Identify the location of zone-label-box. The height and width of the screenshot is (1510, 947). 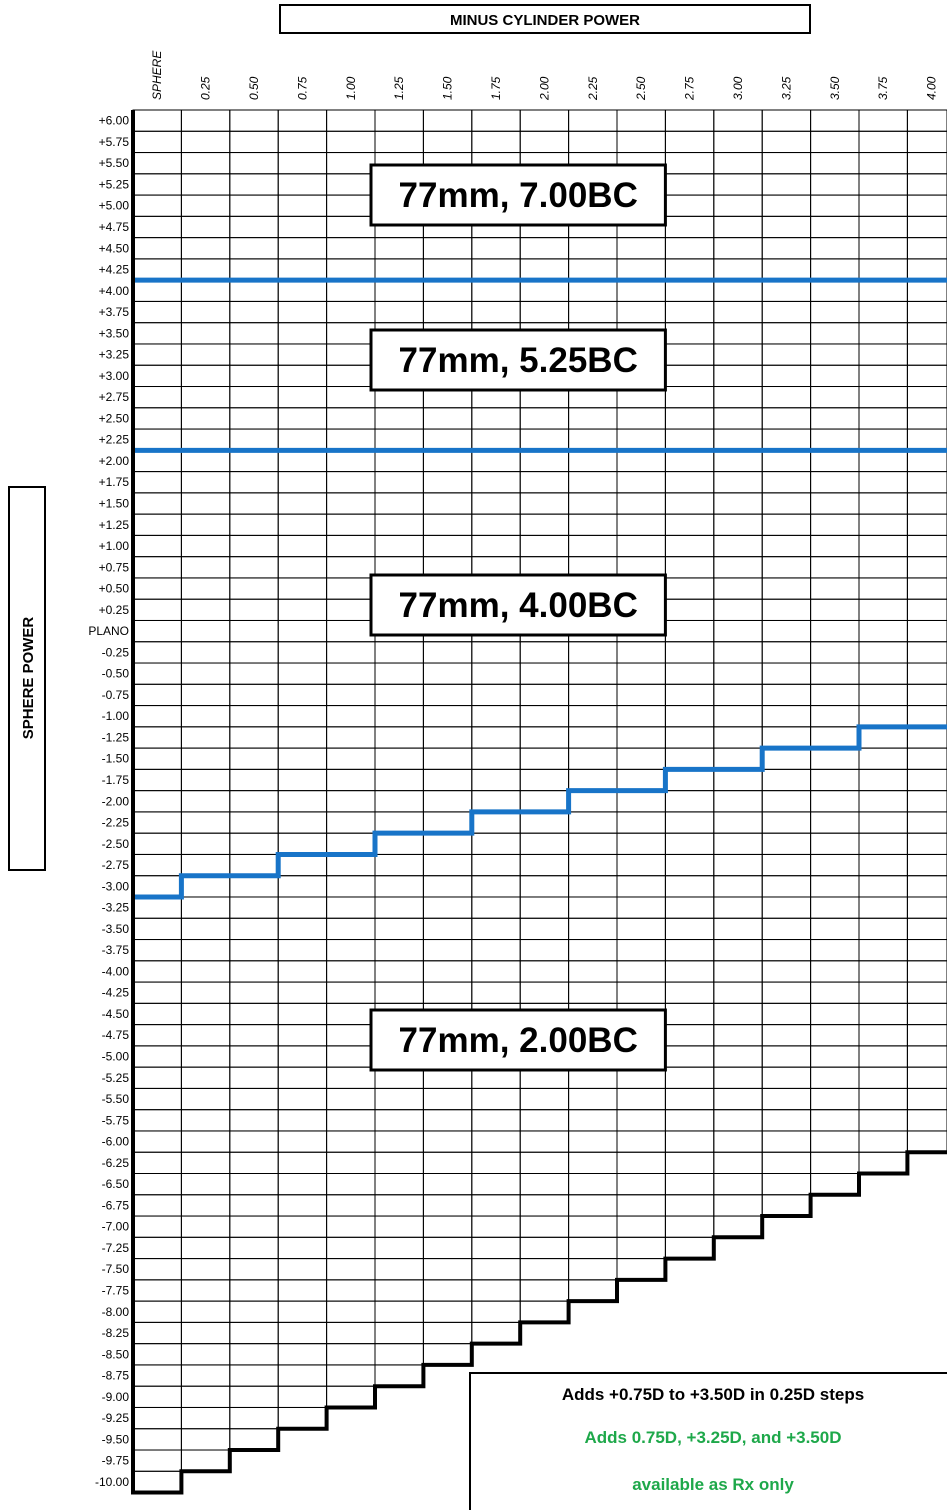
(518, 360).